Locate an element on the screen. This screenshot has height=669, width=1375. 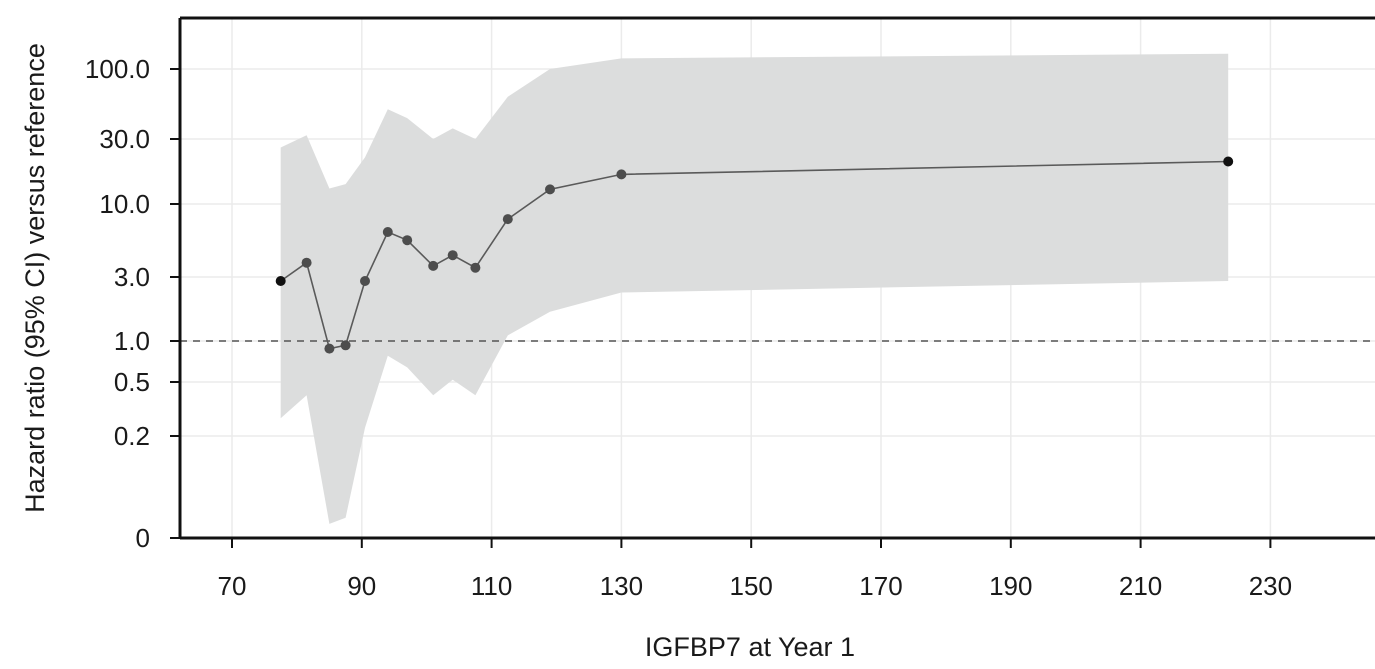
y-tick-label: 0 is located at coordinates (143, 538).